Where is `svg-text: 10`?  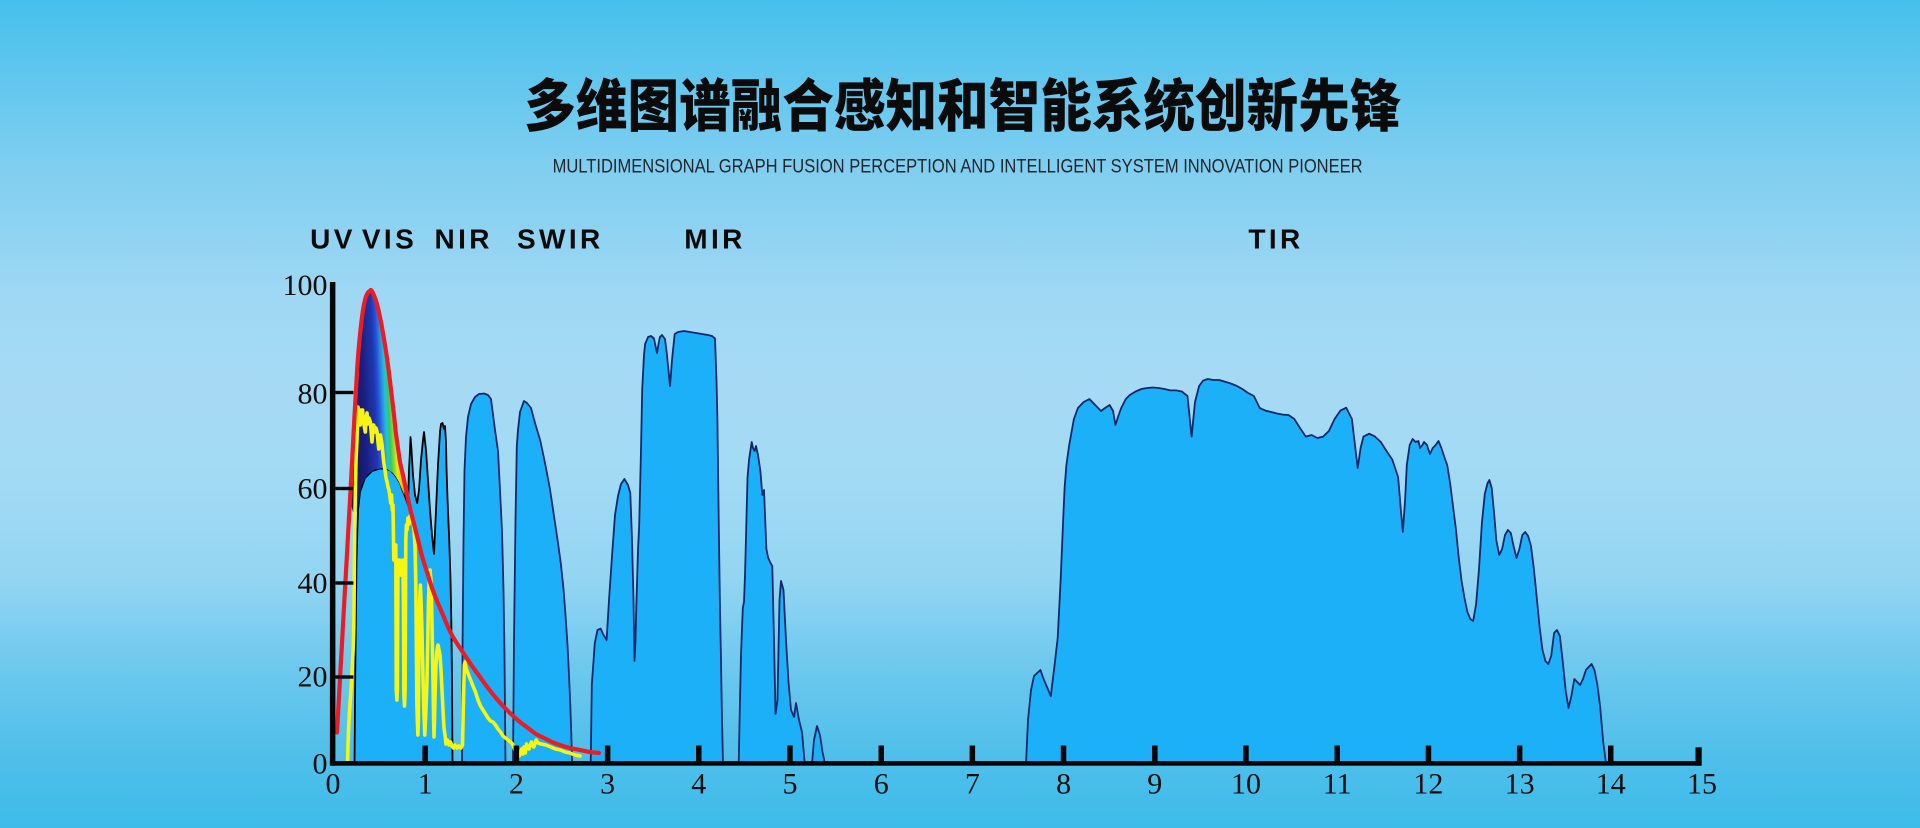 svg-text: 10 is located at coordinates (1246, 784).